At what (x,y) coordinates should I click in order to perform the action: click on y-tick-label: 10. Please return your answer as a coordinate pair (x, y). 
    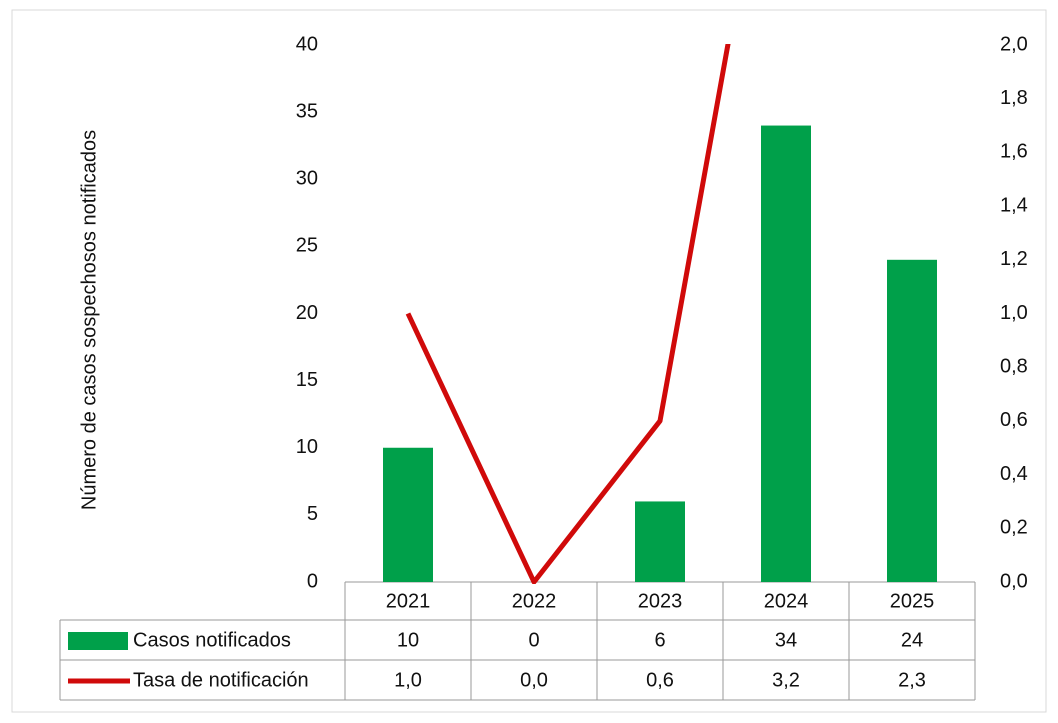
    Looking at the image, I should click on (307, 447).